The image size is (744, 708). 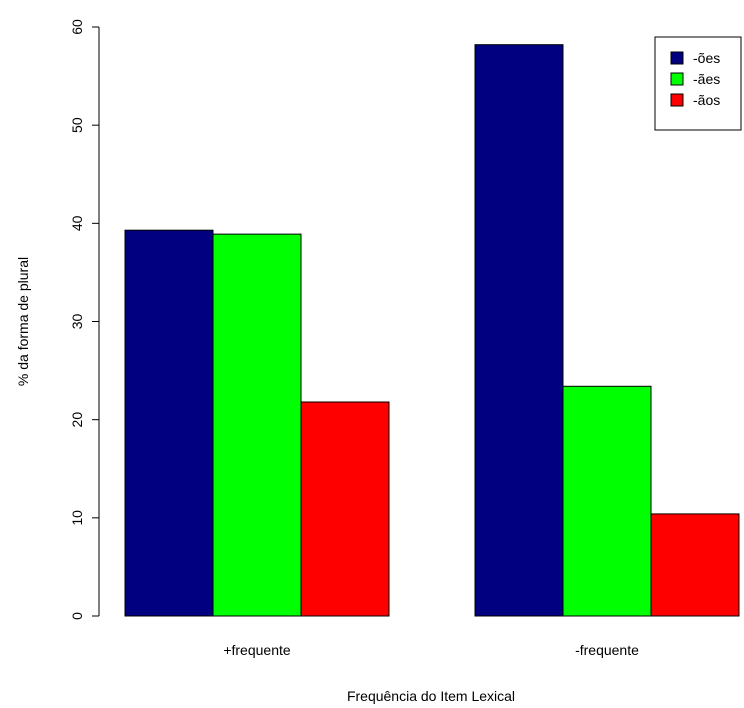 I want to click on x-axis-labels: +frequente -frequente, so click(x=431, y=650).